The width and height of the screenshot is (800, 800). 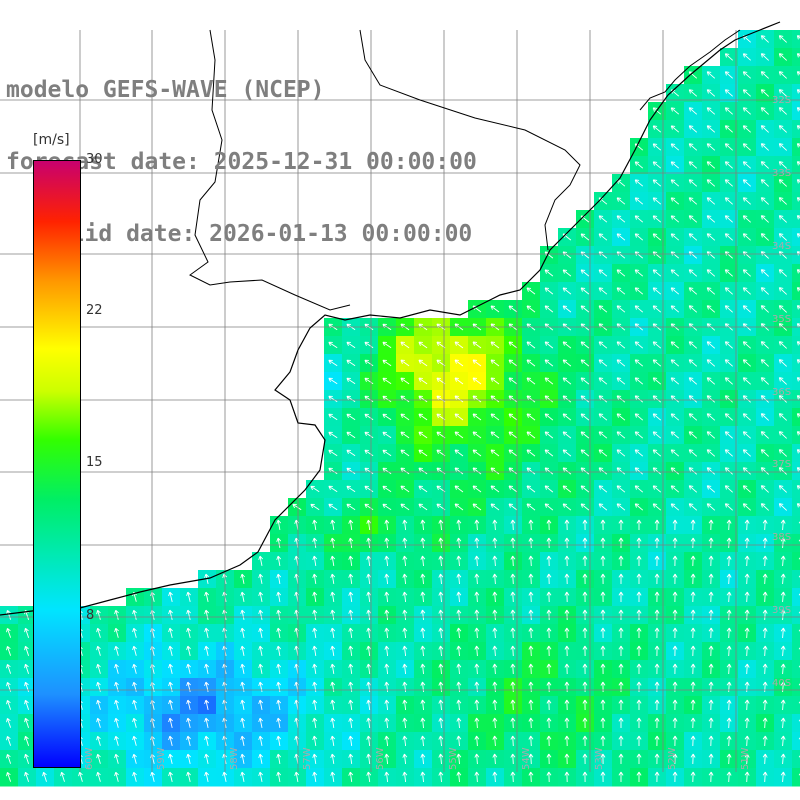 What do you see at coordinates (417, 758) in the screenshot?
I see `longitude-labels: 60W 59W 58W 57W 56W 55W 54W 53W 52W 51W` at bounding box center [417, 758].